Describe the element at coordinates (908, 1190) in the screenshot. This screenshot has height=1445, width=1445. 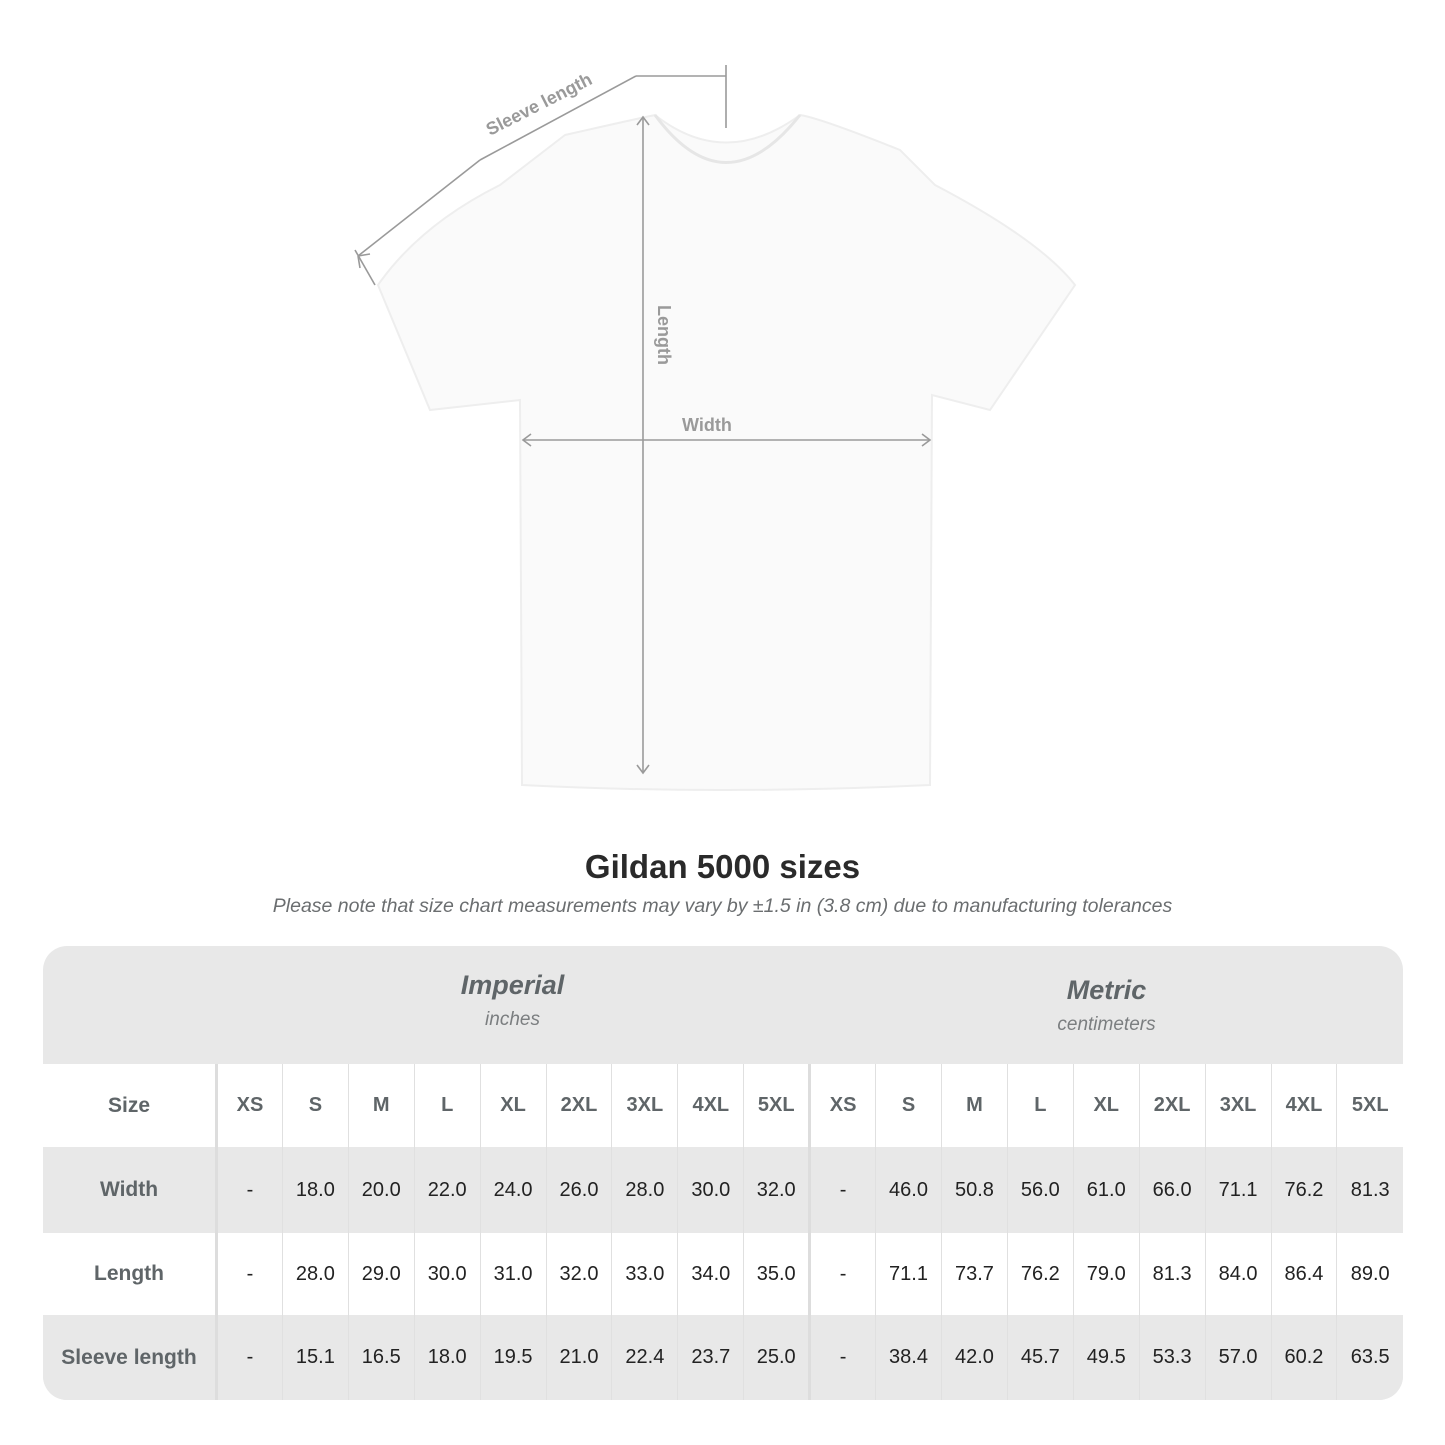
I see `metric-value-cell: 46.0` at that location.